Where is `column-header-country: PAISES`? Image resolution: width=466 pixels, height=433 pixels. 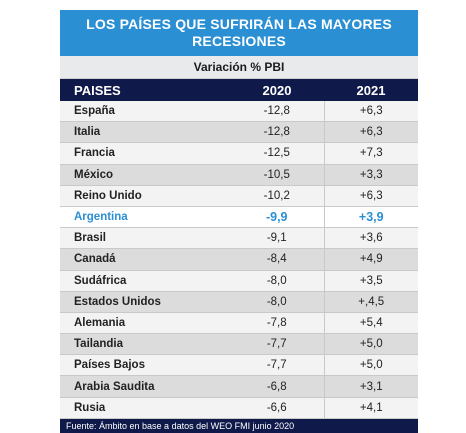 column-header-country: PAISES is located at coordinates (145, 90).